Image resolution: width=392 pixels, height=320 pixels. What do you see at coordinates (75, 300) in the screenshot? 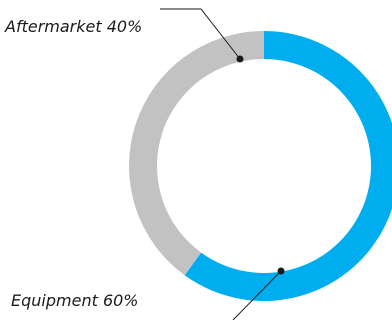
I see `slice-label-equipment: Equipment 60%` at bounding box center [75, 300].